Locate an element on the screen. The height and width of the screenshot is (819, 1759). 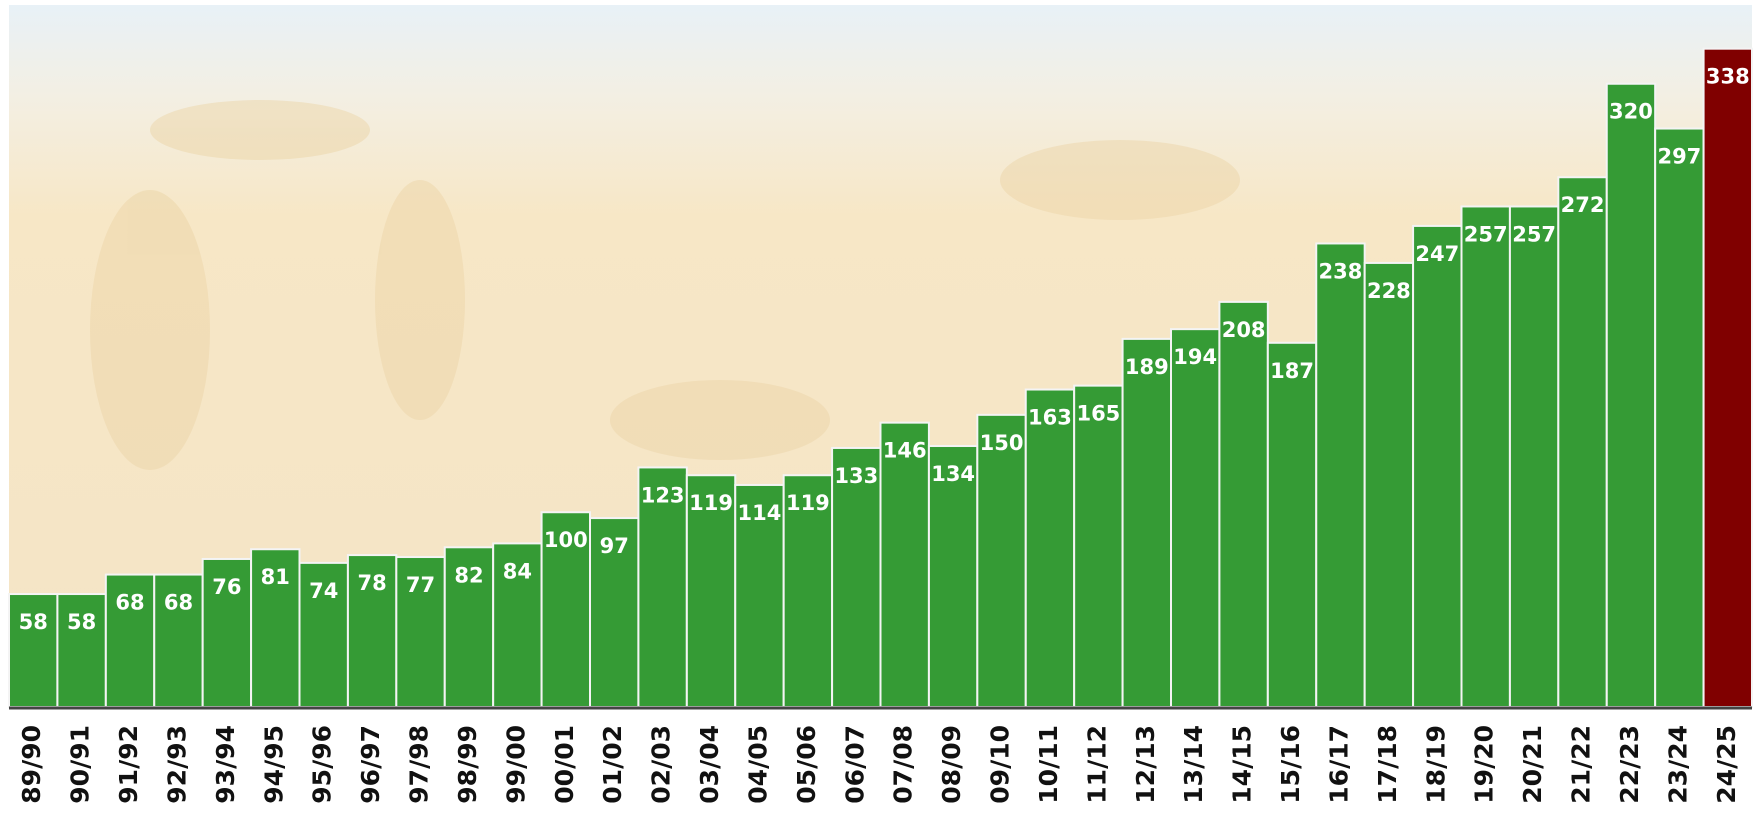
x-tick-label: 05/06 is located at coordinates (806, 764).